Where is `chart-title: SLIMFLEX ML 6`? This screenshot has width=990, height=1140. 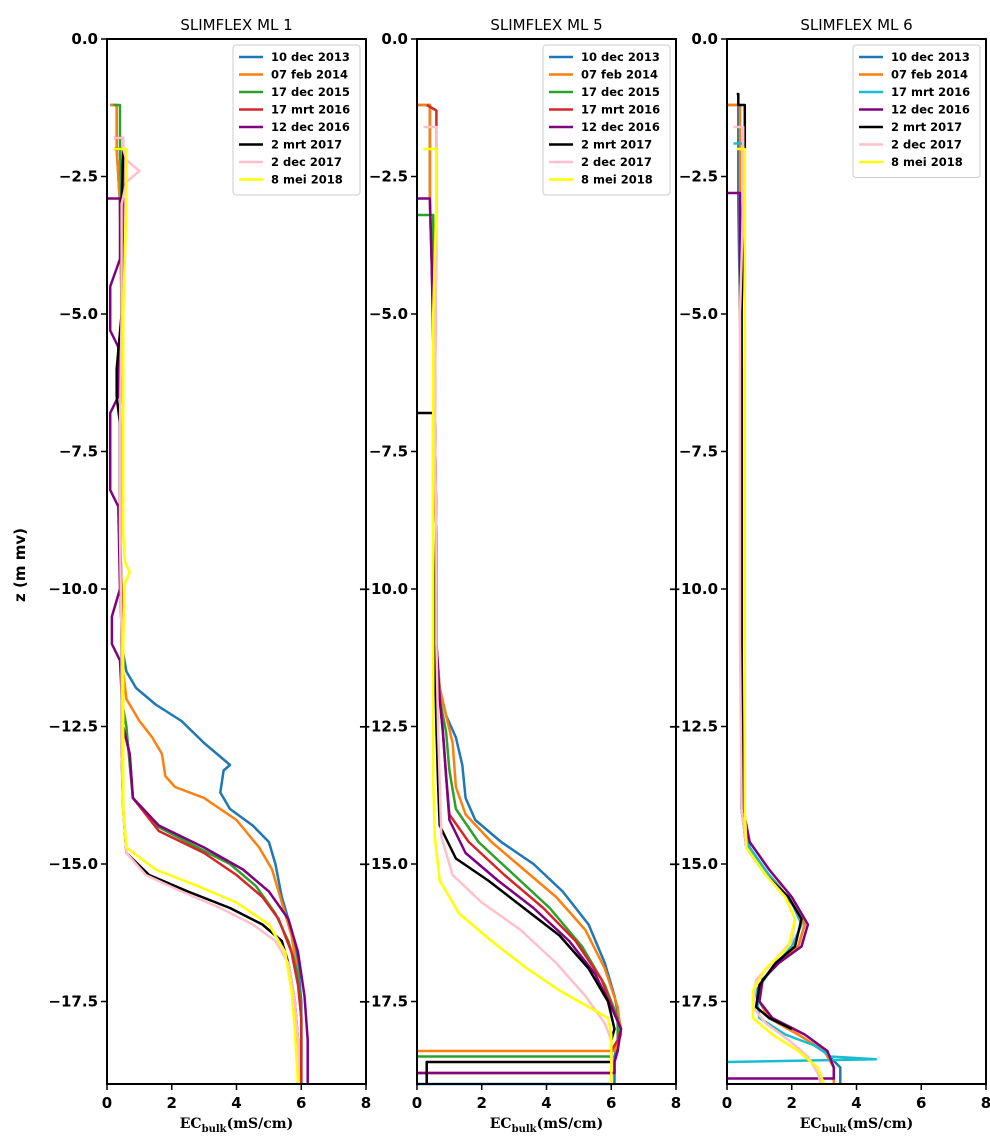 chart-title: SLIMFLEX ML 6 is located at coordinates (856, 25).